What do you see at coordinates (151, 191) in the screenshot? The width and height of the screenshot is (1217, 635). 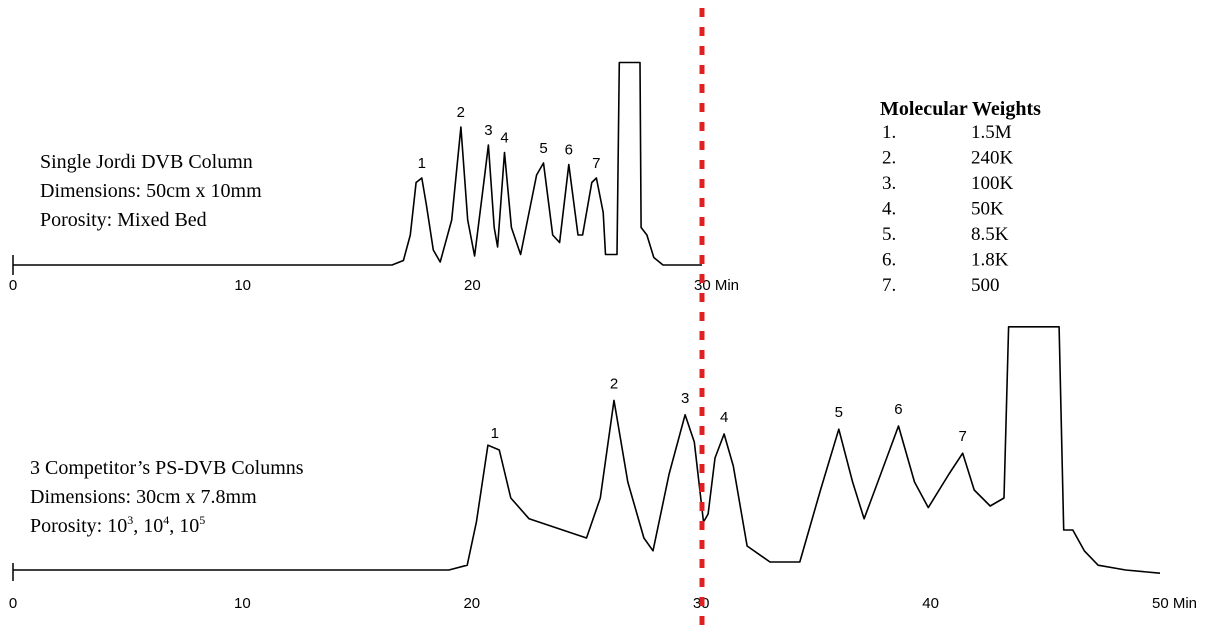 I see `column-info-line: Dimensions: 50cm x 10mm` at bounding box center [151, 191].